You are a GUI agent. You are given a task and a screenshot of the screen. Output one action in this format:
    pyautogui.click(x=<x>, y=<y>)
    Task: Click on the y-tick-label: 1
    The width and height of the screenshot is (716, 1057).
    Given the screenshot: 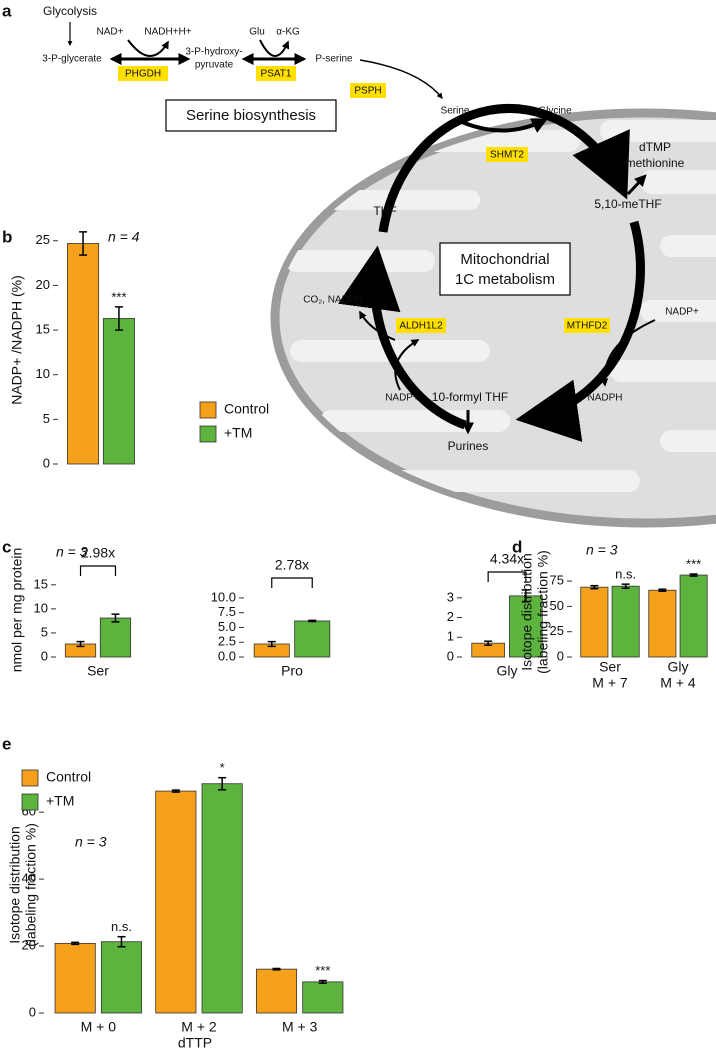 What is the action you would take?
    pyautogui.click(x=450, y=636)
    